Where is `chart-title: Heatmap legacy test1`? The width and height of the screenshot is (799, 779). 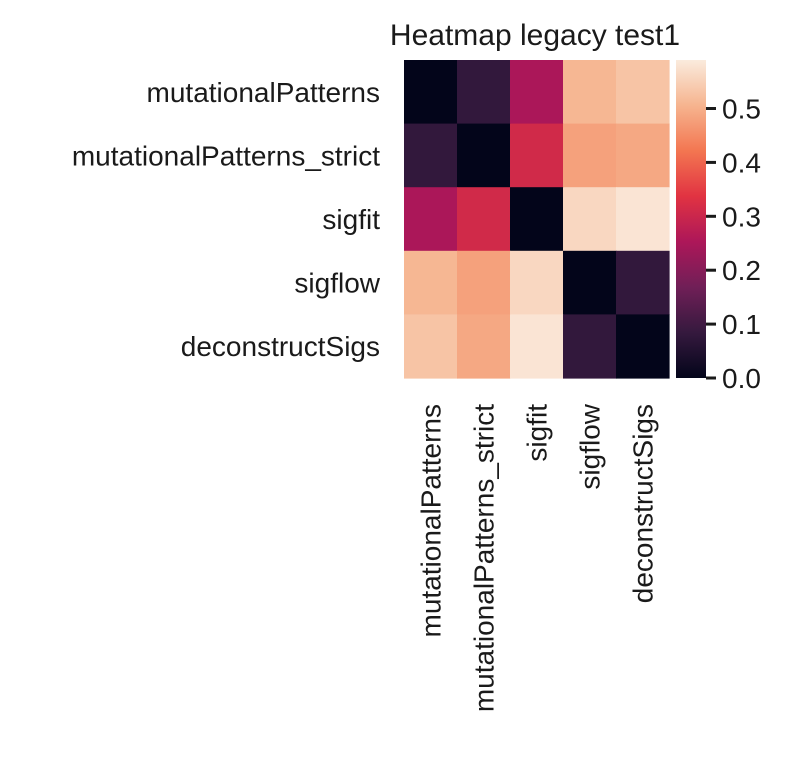
chart-title: Heatmap legacy test1 is located at coordinates (535, 35).